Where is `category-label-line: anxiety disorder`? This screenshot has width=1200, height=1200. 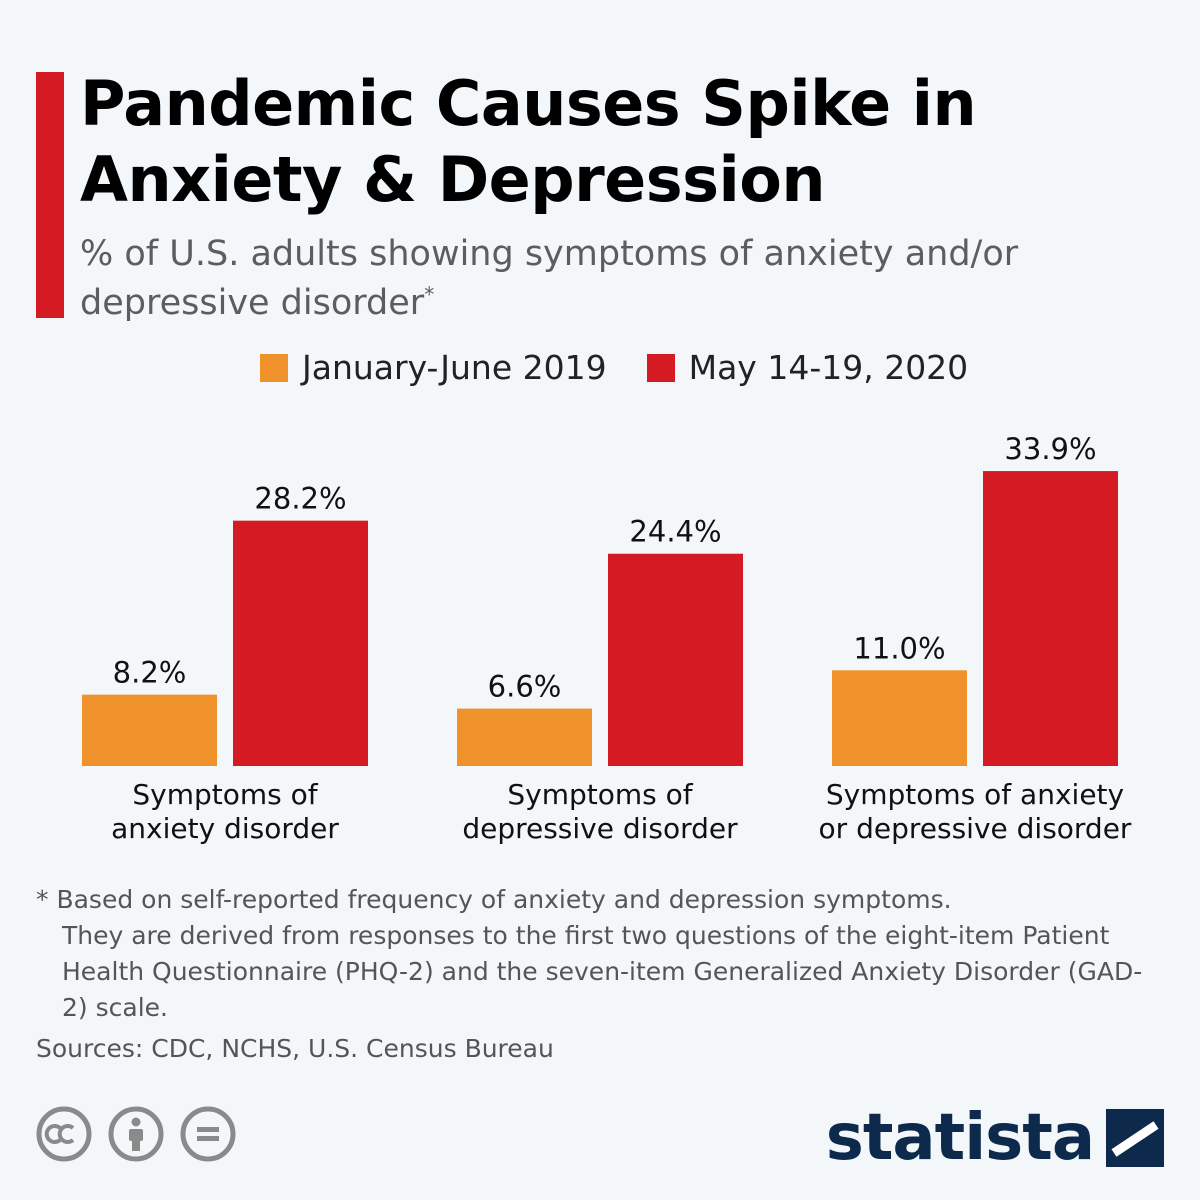 category-label-line: anxiety disorder is located at coordinates (225, 828).